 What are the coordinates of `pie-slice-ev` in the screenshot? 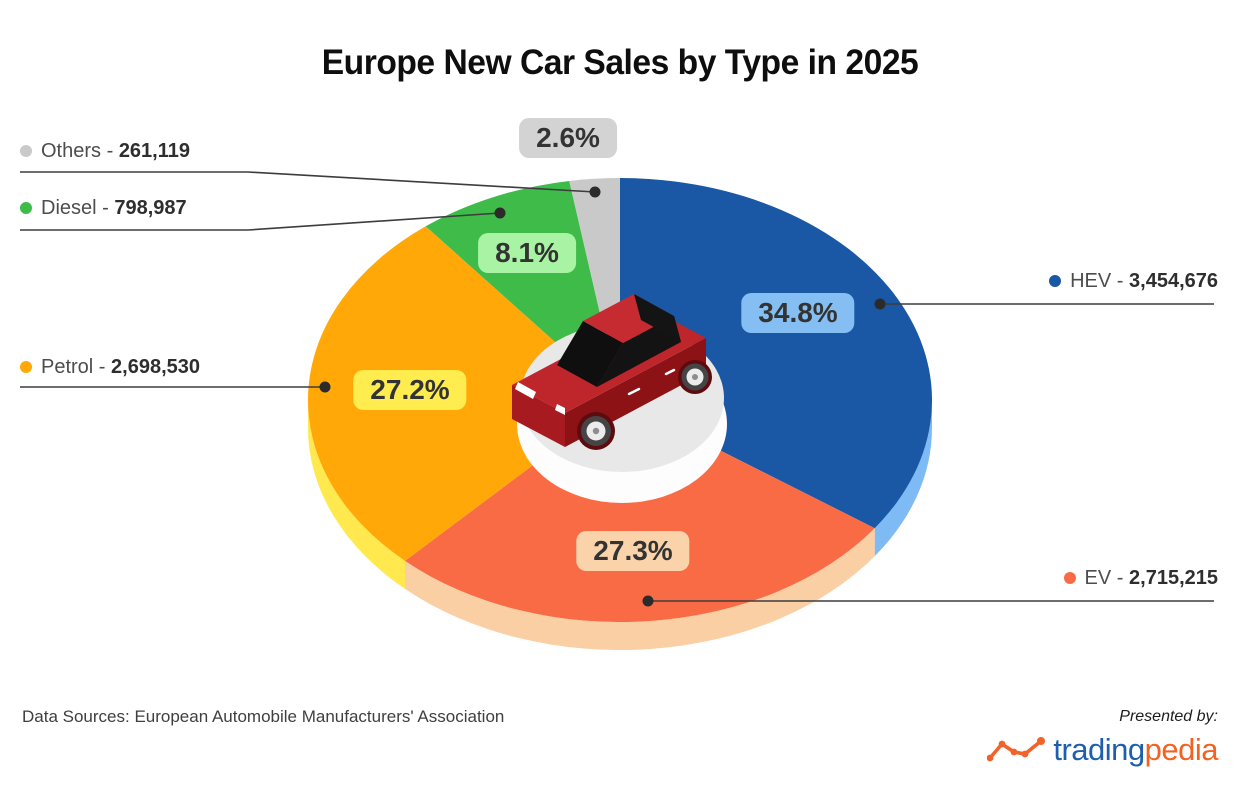 It's located at (639, 511).